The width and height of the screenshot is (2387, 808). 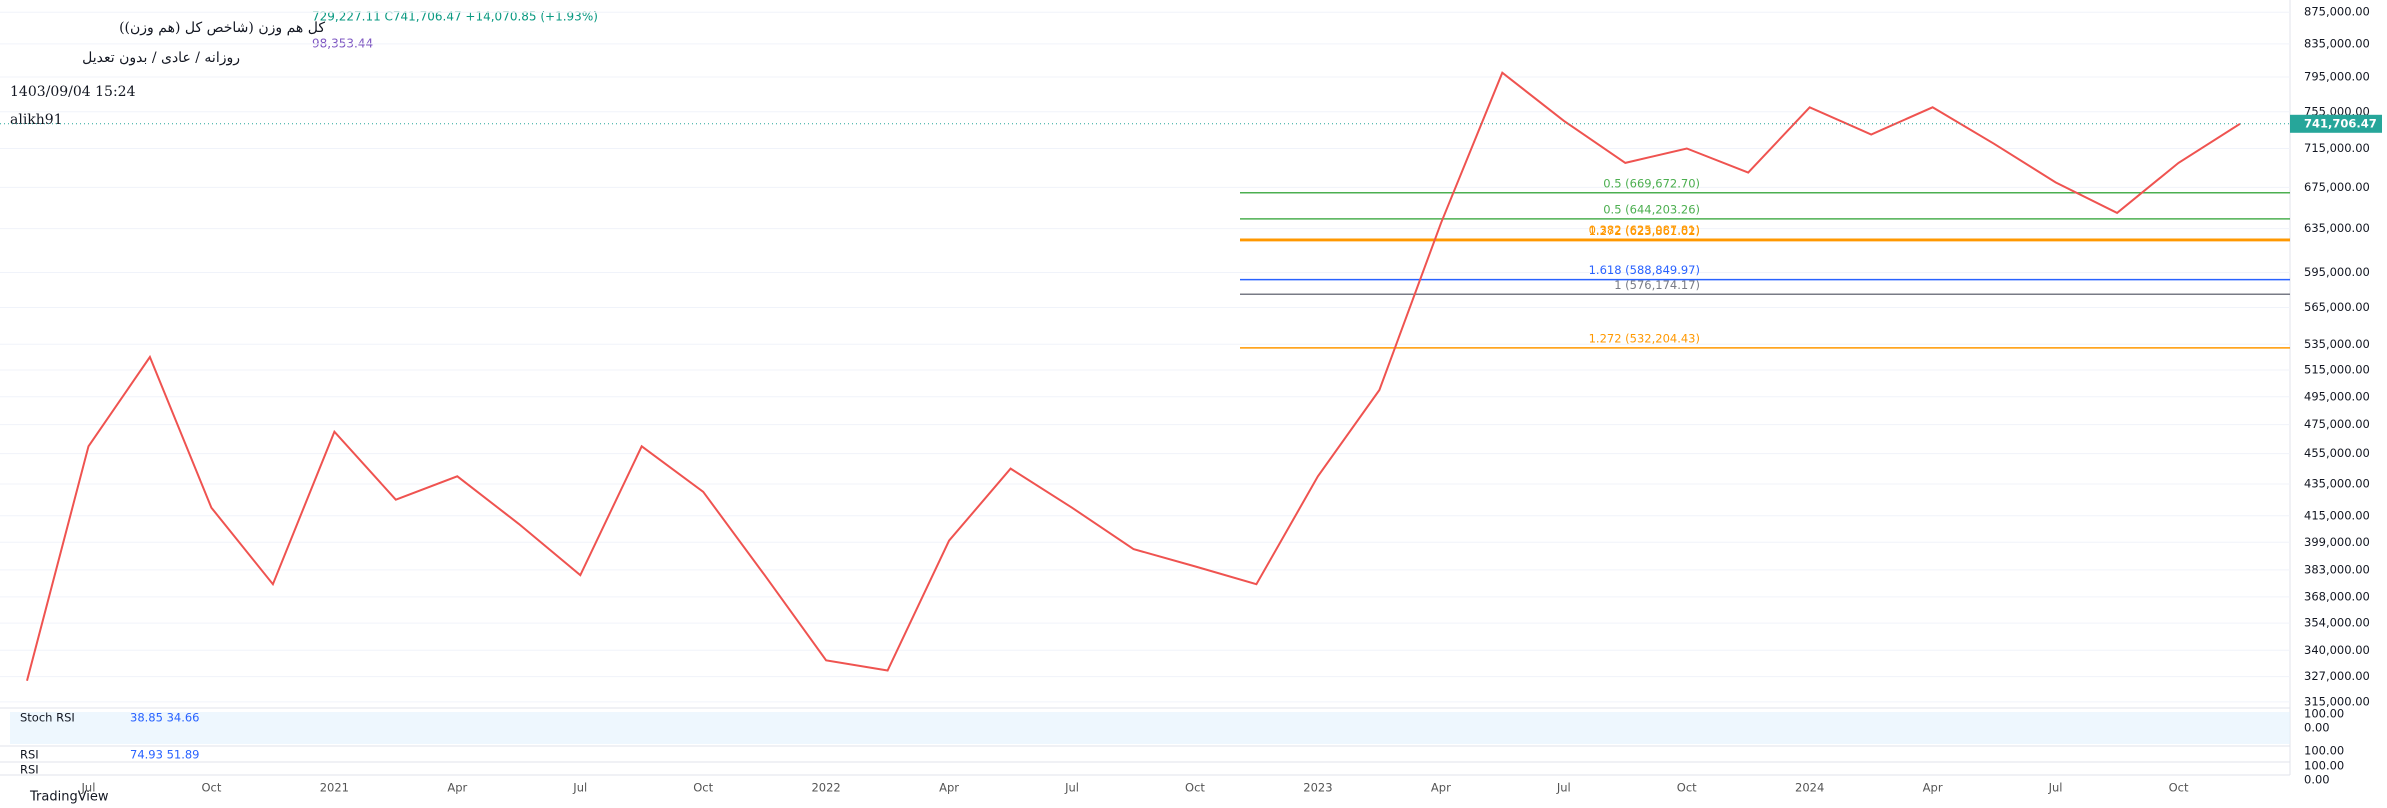 I want to click on y-tick-label: 315,000.00, so click(x=2337, y=701).